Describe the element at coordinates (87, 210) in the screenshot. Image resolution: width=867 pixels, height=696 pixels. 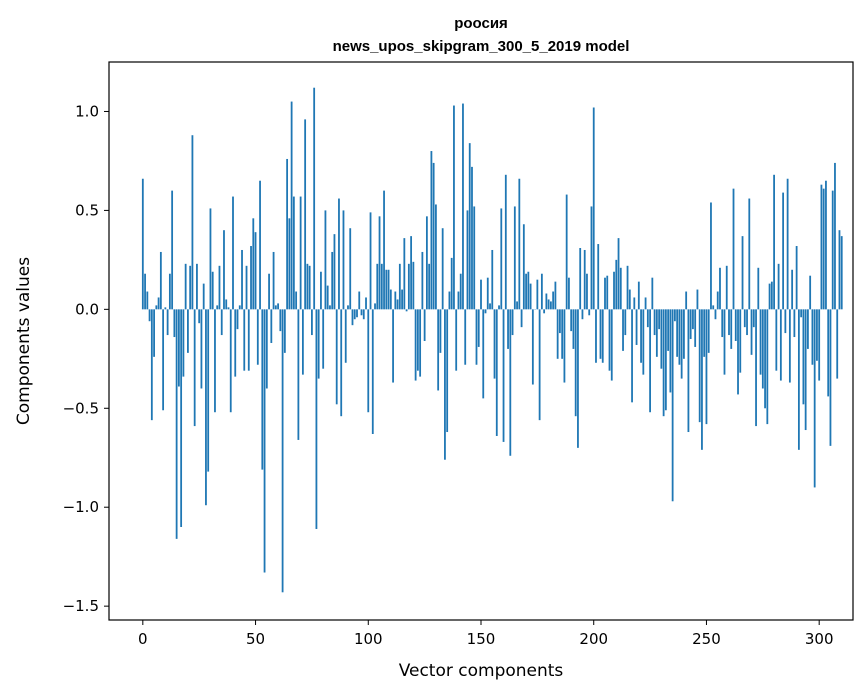
I see `y-tick-label: 0.5` at that location.